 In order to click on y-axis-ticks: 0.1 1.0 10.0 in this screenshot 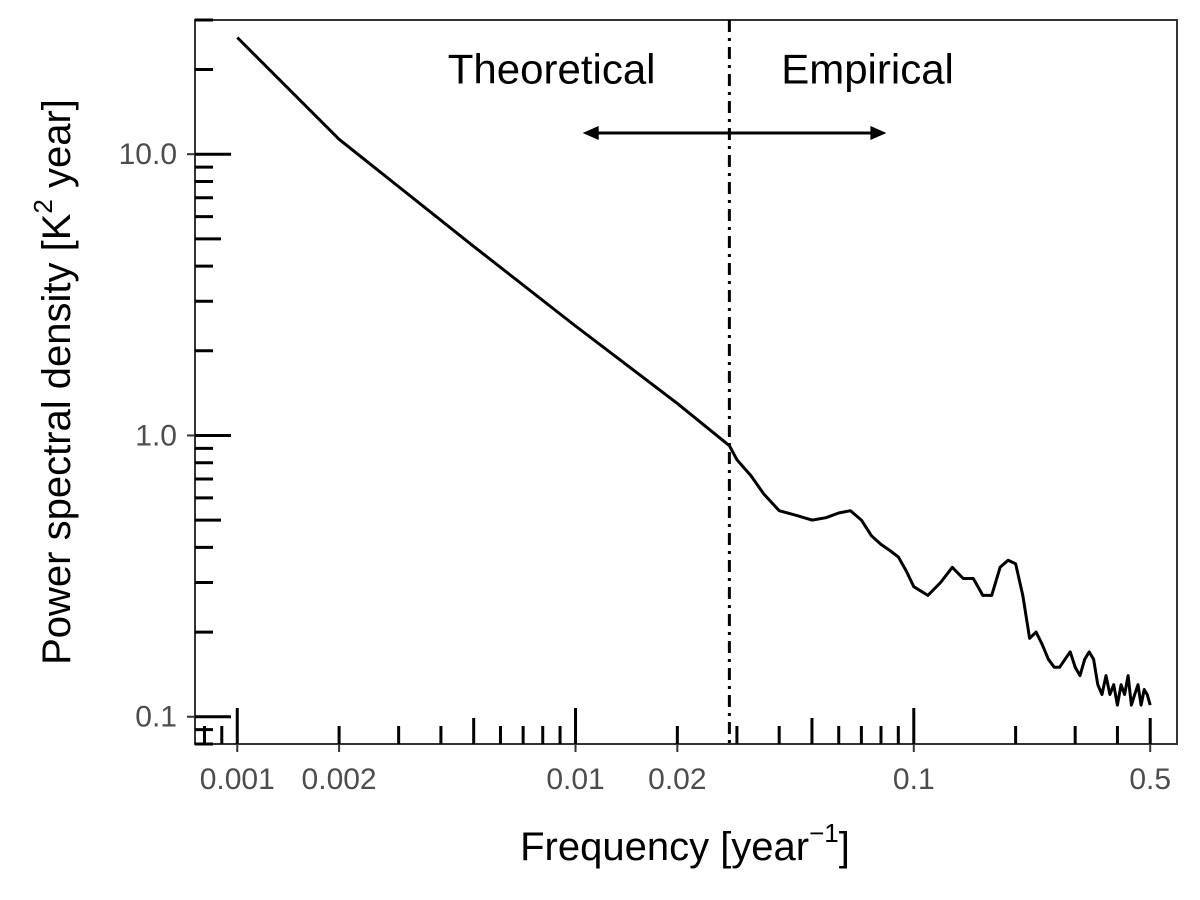, I will do `click(175, 382)`.